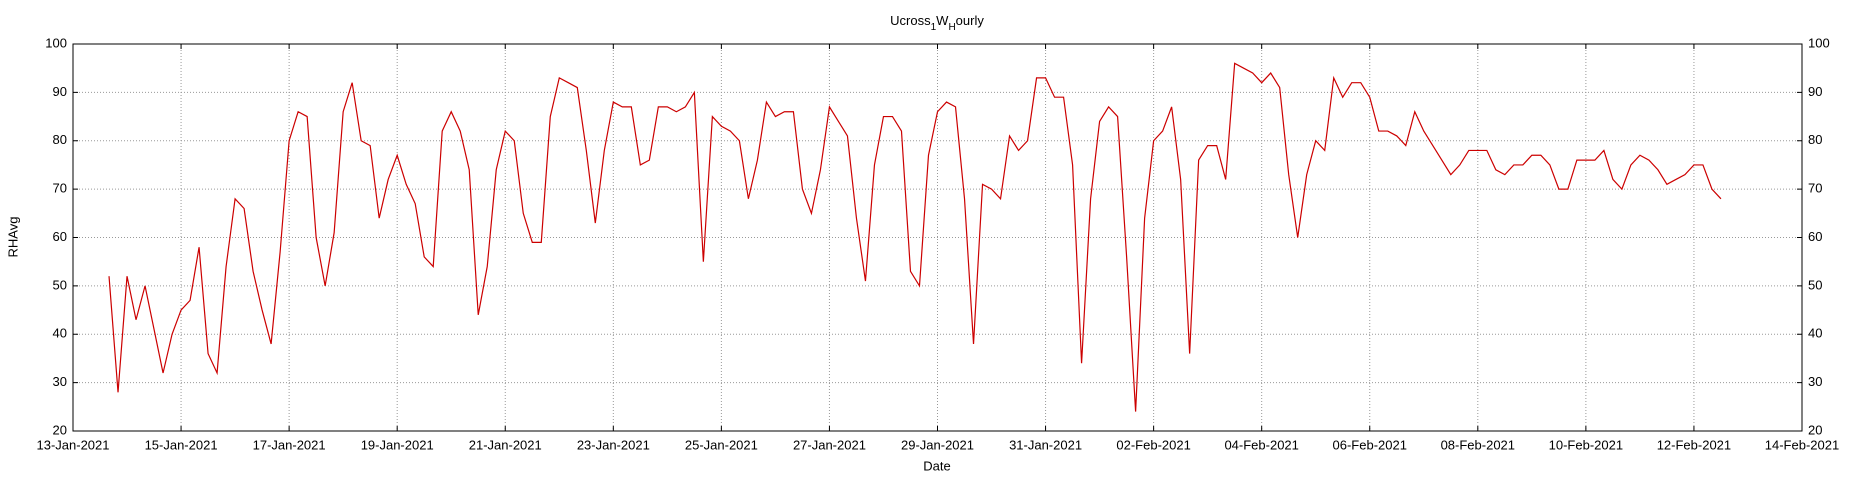 The height and width of the screenshot is (480, 1850). What do you see at coordinates (1815, 188) in the screenshot?
I see `y2-tick-label: 70` at bounding box center [1815, 188].